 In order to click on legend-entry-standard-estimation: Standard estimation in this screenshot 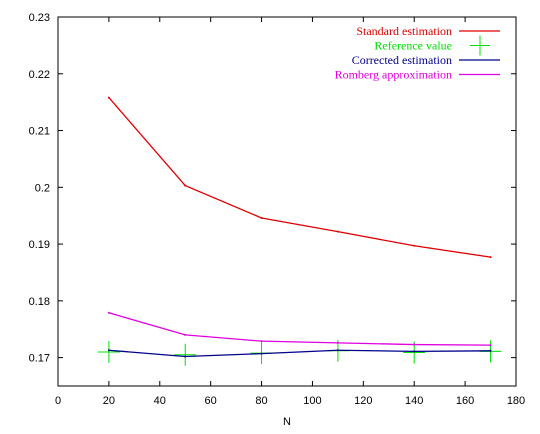, I will do `click(428, 31)`.